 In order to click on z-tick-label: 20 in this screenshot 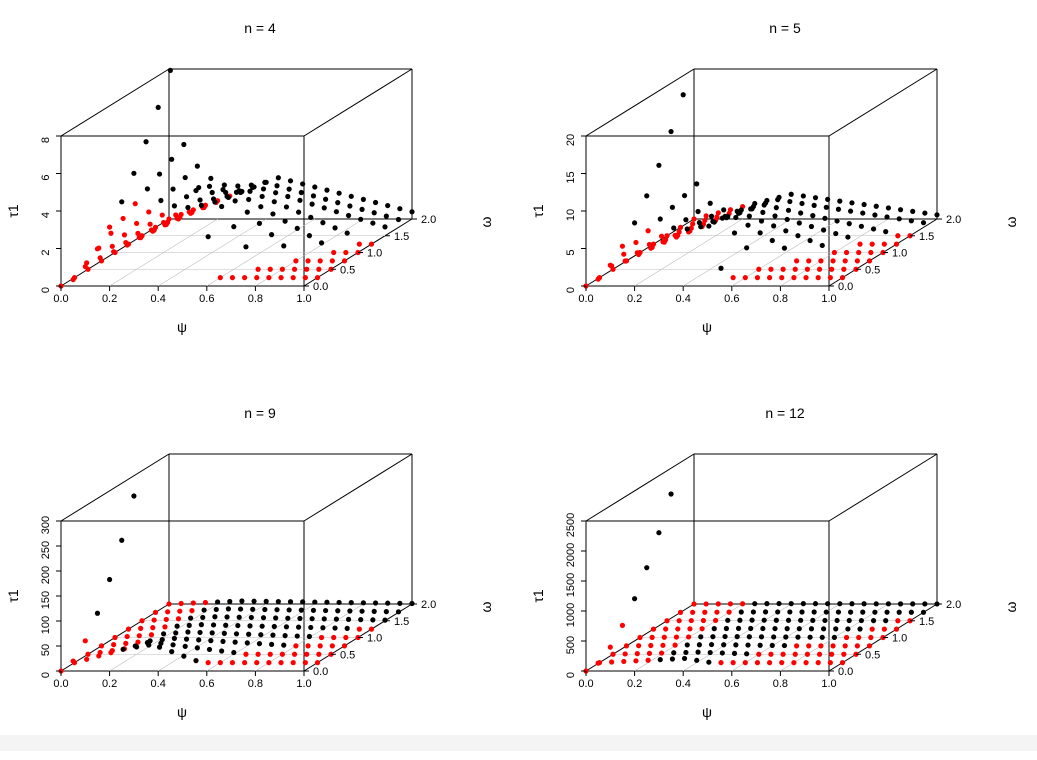, I will do `click(571, 140)`.